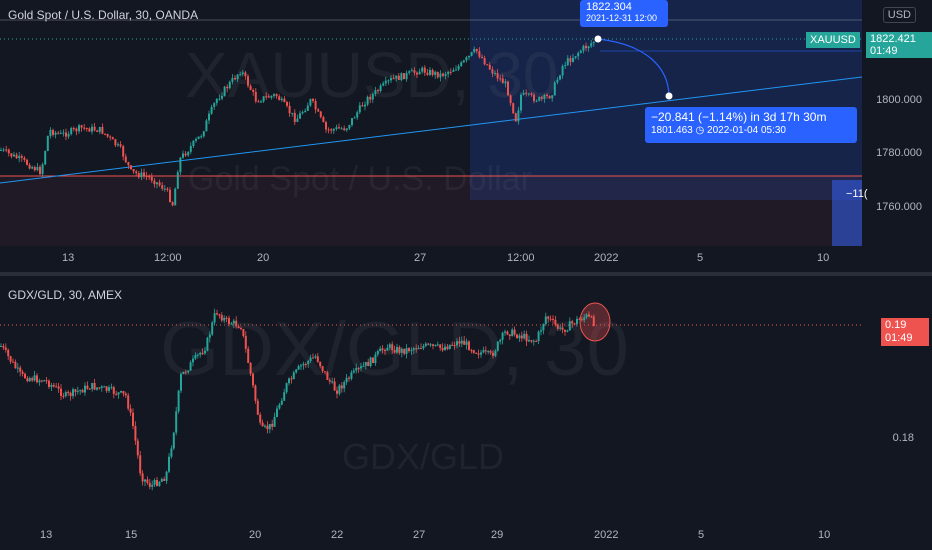 The width and height of the screenshot is (932, 550). I want to click on price-axis-label: 0.18, so click(903, 438).